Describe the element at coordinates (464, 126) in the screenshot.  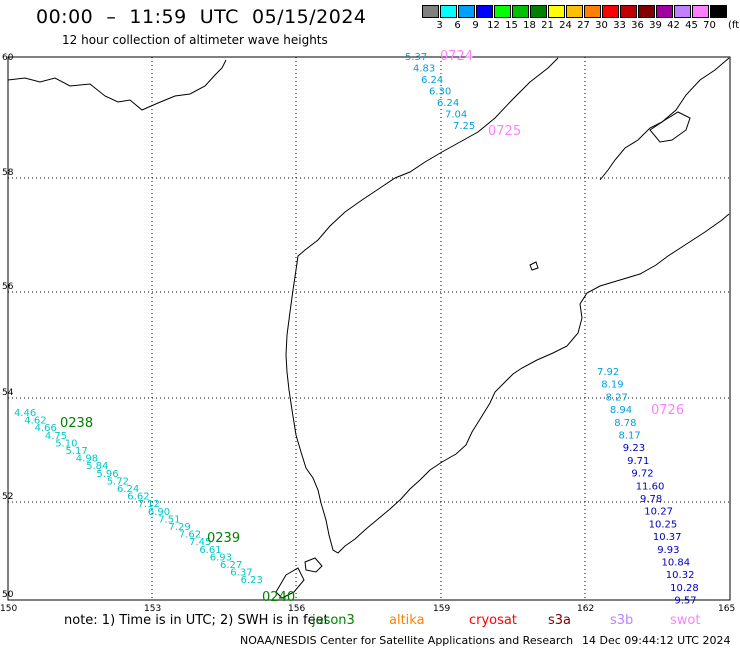
I see `wave-height-label: 7.25` at that location.